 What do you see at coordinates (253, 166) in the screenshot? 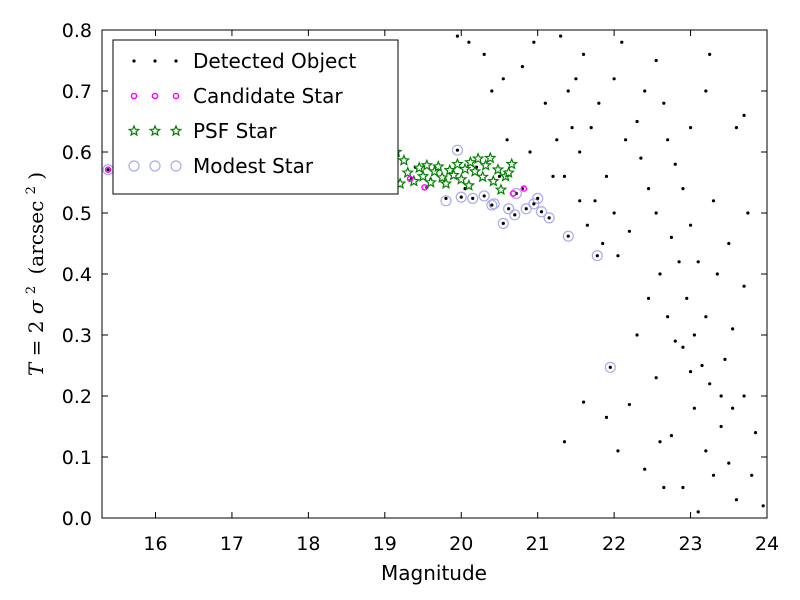
I see `legend-label-modest-star: Modest Star` at bounding box center [253, 166].